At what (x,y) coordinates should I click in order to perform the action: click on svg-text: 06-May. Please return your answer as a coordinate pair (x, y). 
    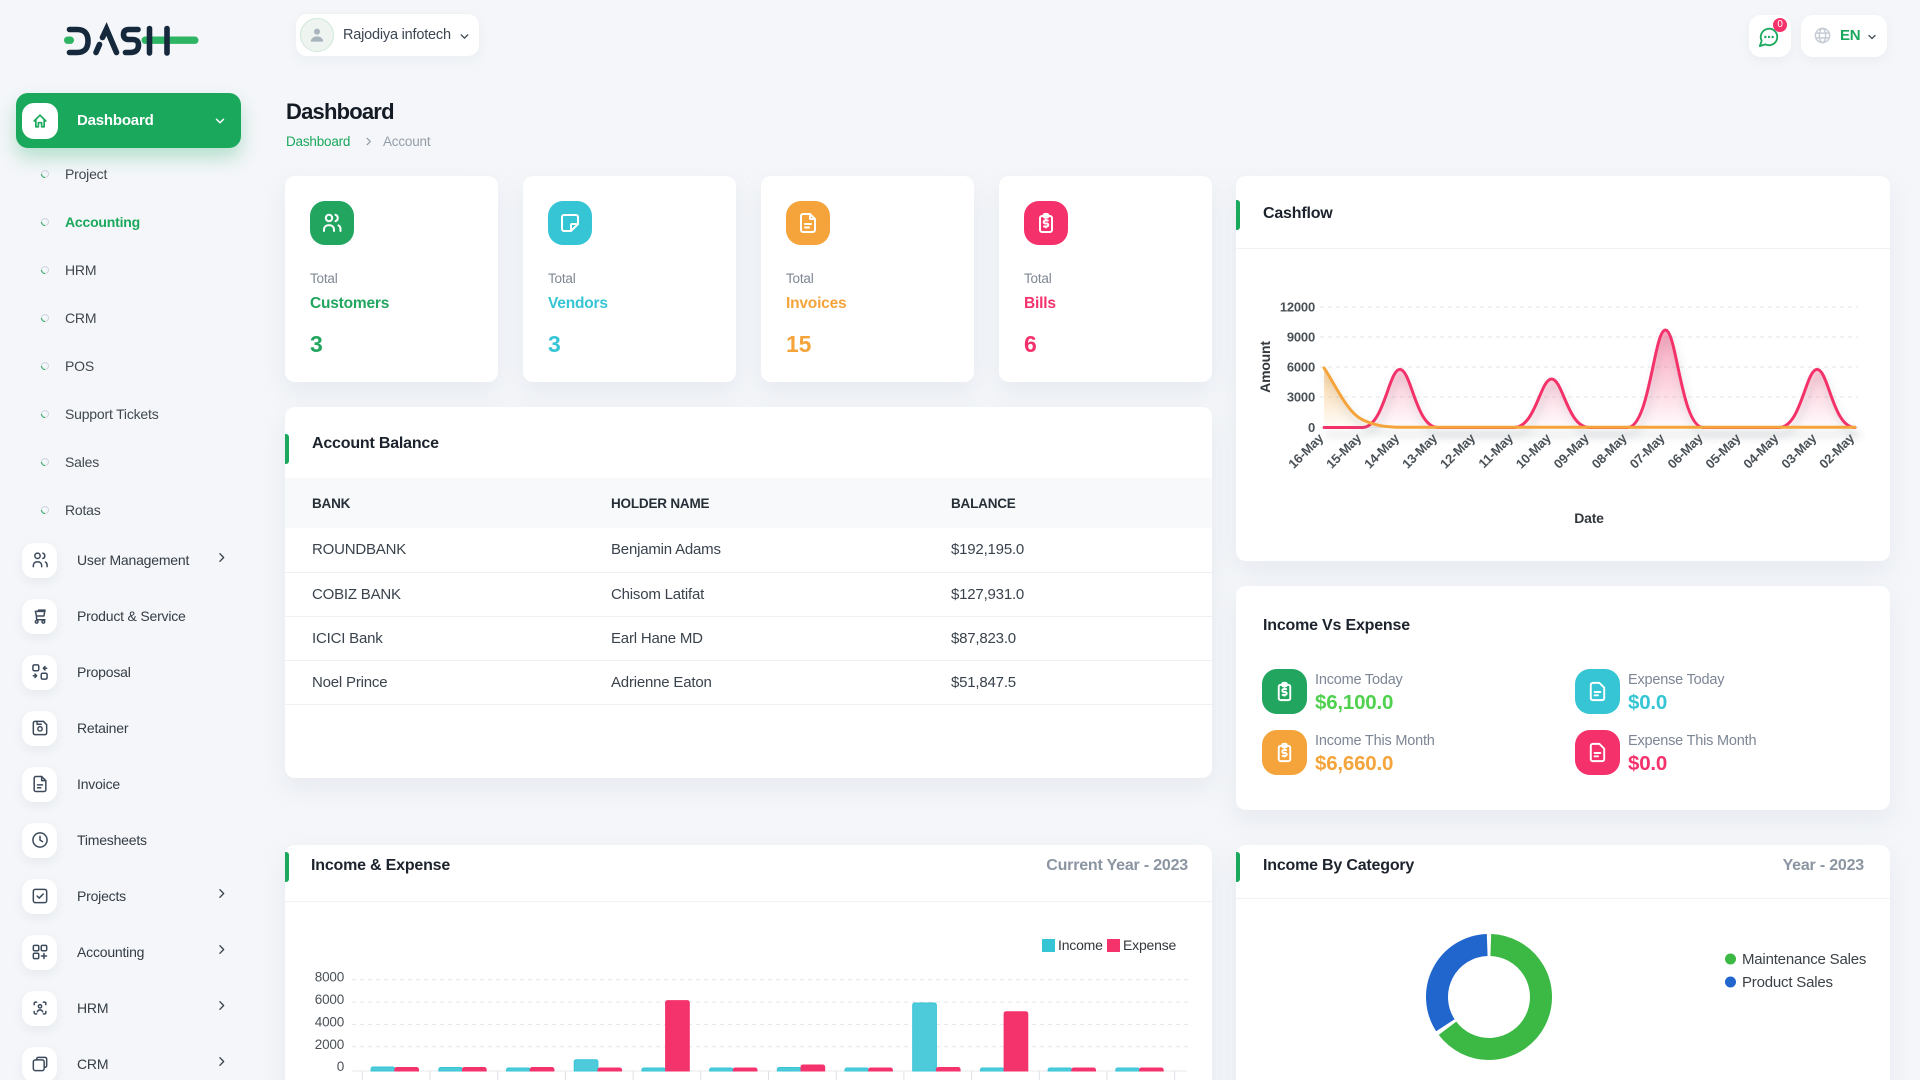
    Looking at the image, I should click on (1685, 451).